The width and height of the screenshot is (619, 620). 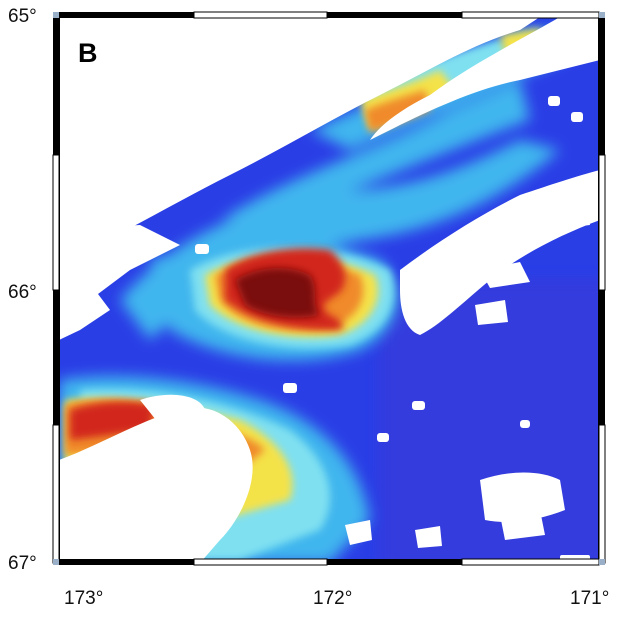 I want to click on lat-label-67: 67°, so click(x=22, y=563).